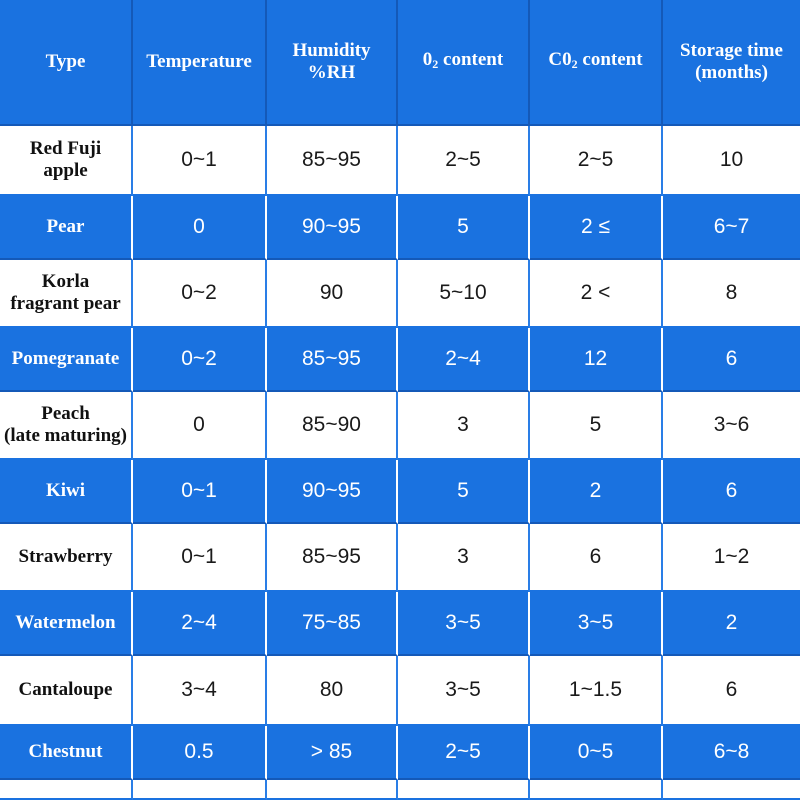  I want to click on cell-storage: 10, so click(731, 161).